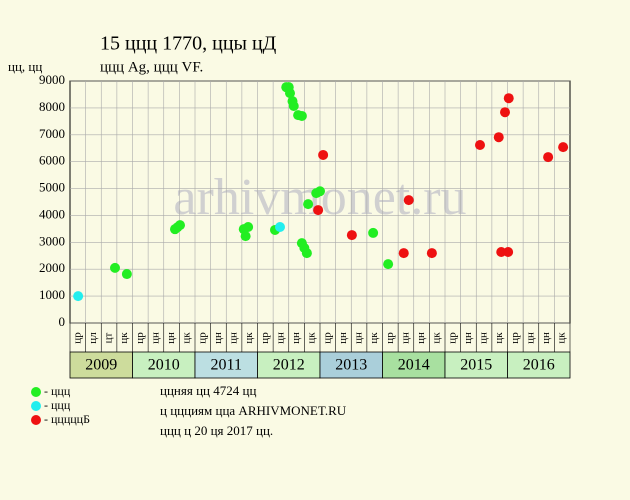 The width and height of the screenshot is (630, 500). I want to click on y-tick-label: 1000, so click(52, 294).